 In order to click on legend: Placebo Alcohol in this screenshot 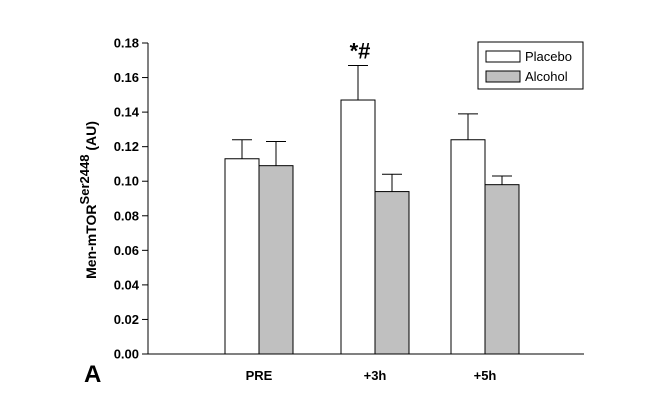, I will do `click(530, 65)`.